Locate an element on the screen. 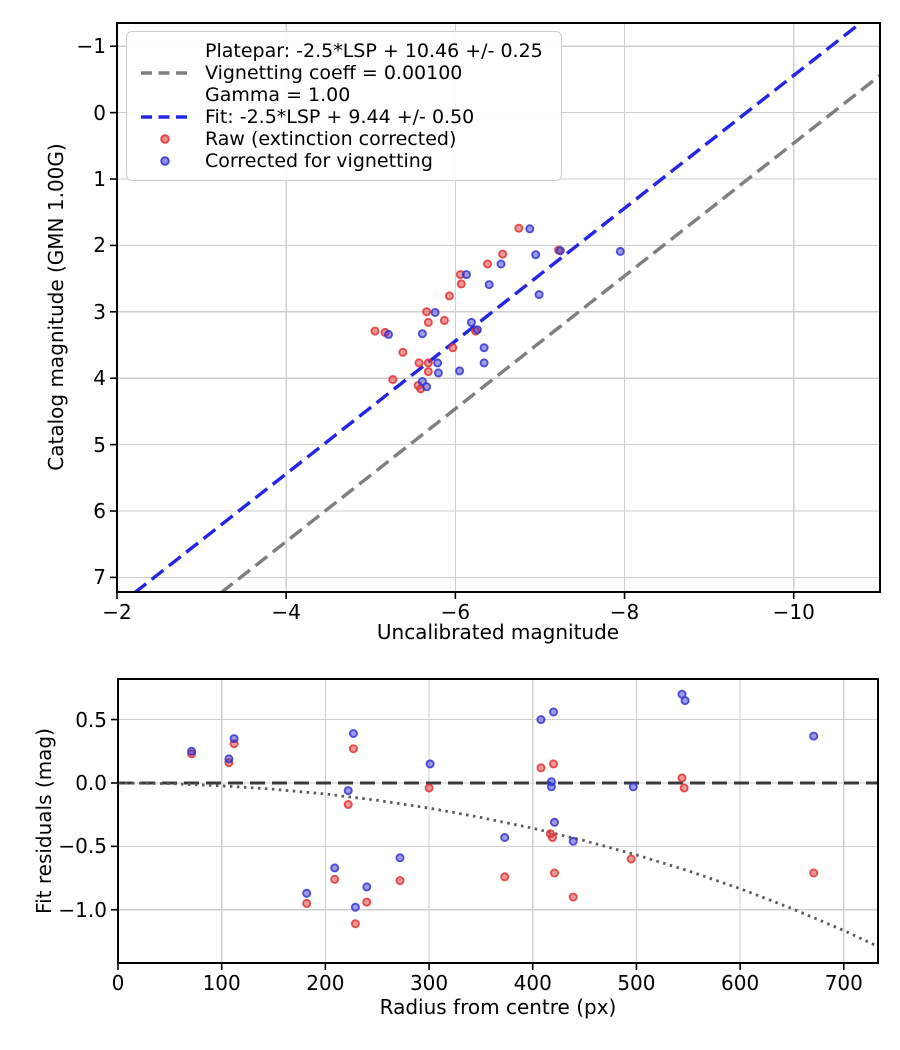  scatter-raw-residuals is located at coordinates (503, 834).